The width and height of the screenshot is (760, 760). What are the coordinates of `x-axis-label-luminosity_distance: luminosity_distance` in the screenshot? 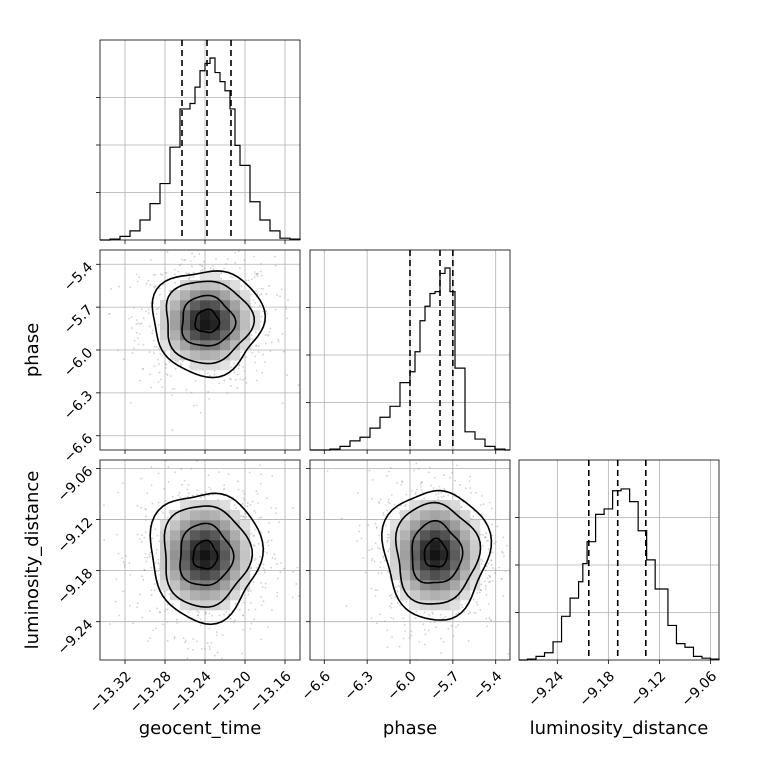 It's located at (619, 728).